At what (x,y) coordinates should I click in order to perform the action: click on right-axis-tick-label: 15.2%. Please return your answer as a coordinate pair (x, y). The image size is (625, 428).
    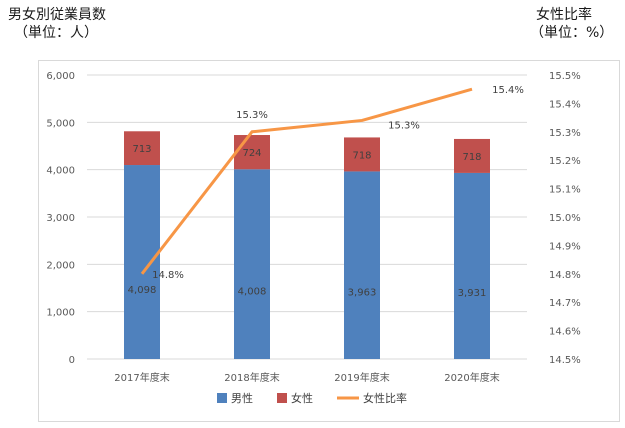
    Looking at the image, I should click on (565, 161).